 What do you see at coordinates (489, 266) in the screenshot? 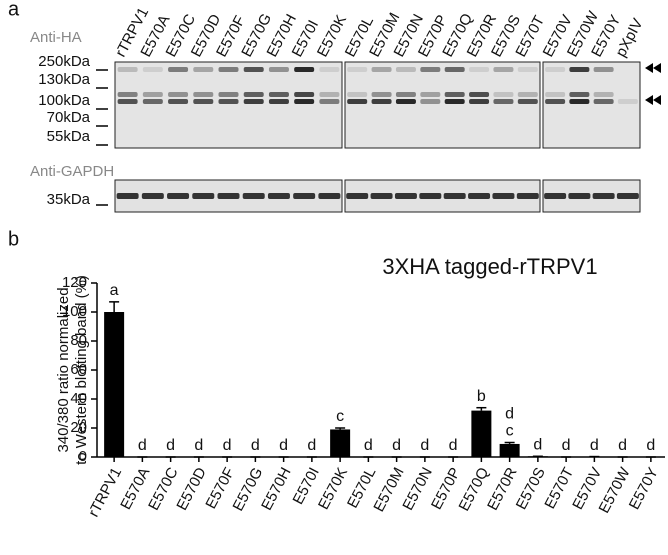
I see `chart-title: 3XHA tagged-rTRPV1` at bounding box center [489, 266].